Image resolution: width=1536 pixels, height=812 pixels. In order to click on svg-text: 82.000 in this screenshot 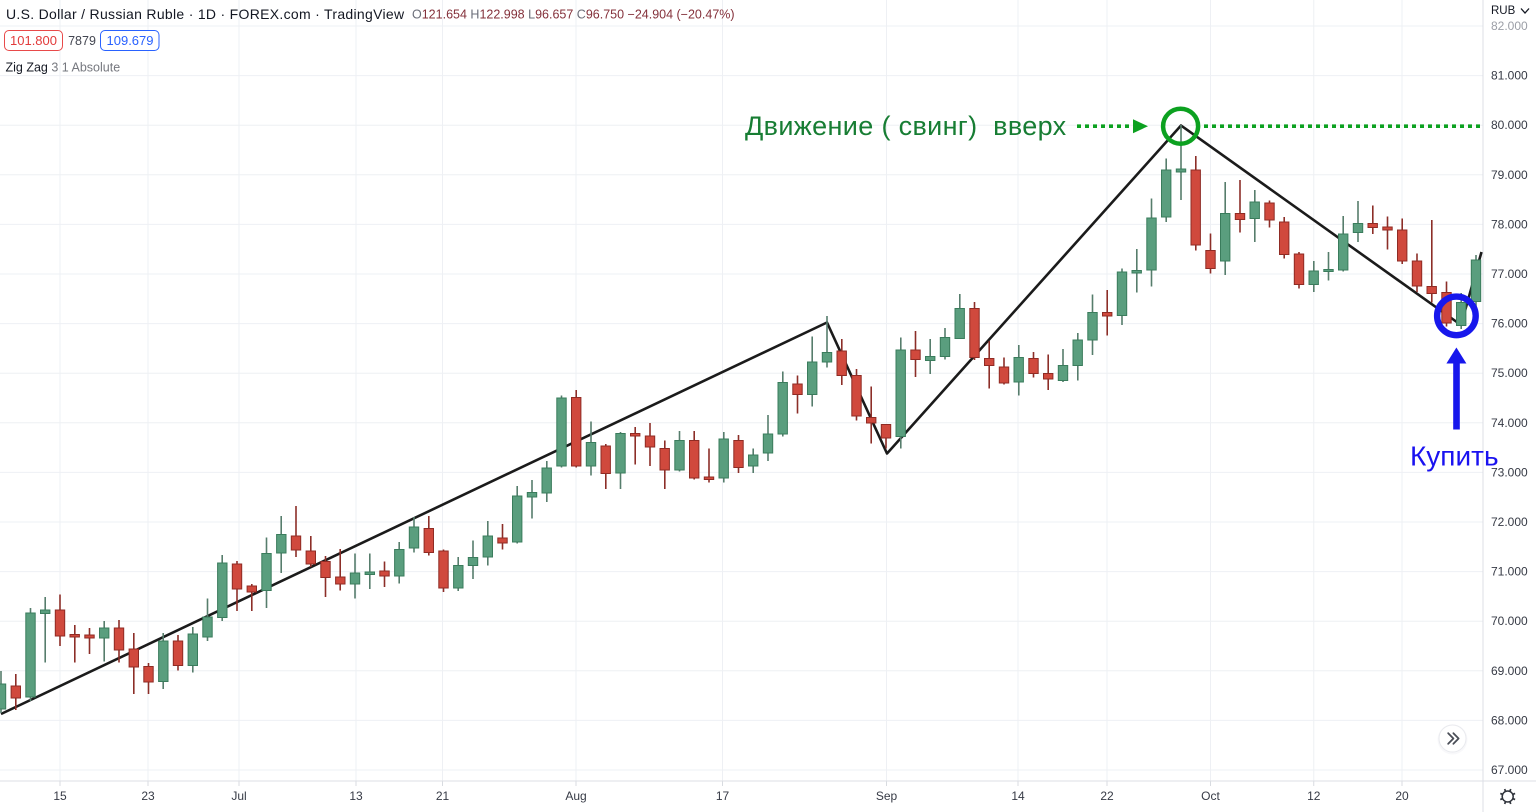, I will do `click(1509, 26)`.